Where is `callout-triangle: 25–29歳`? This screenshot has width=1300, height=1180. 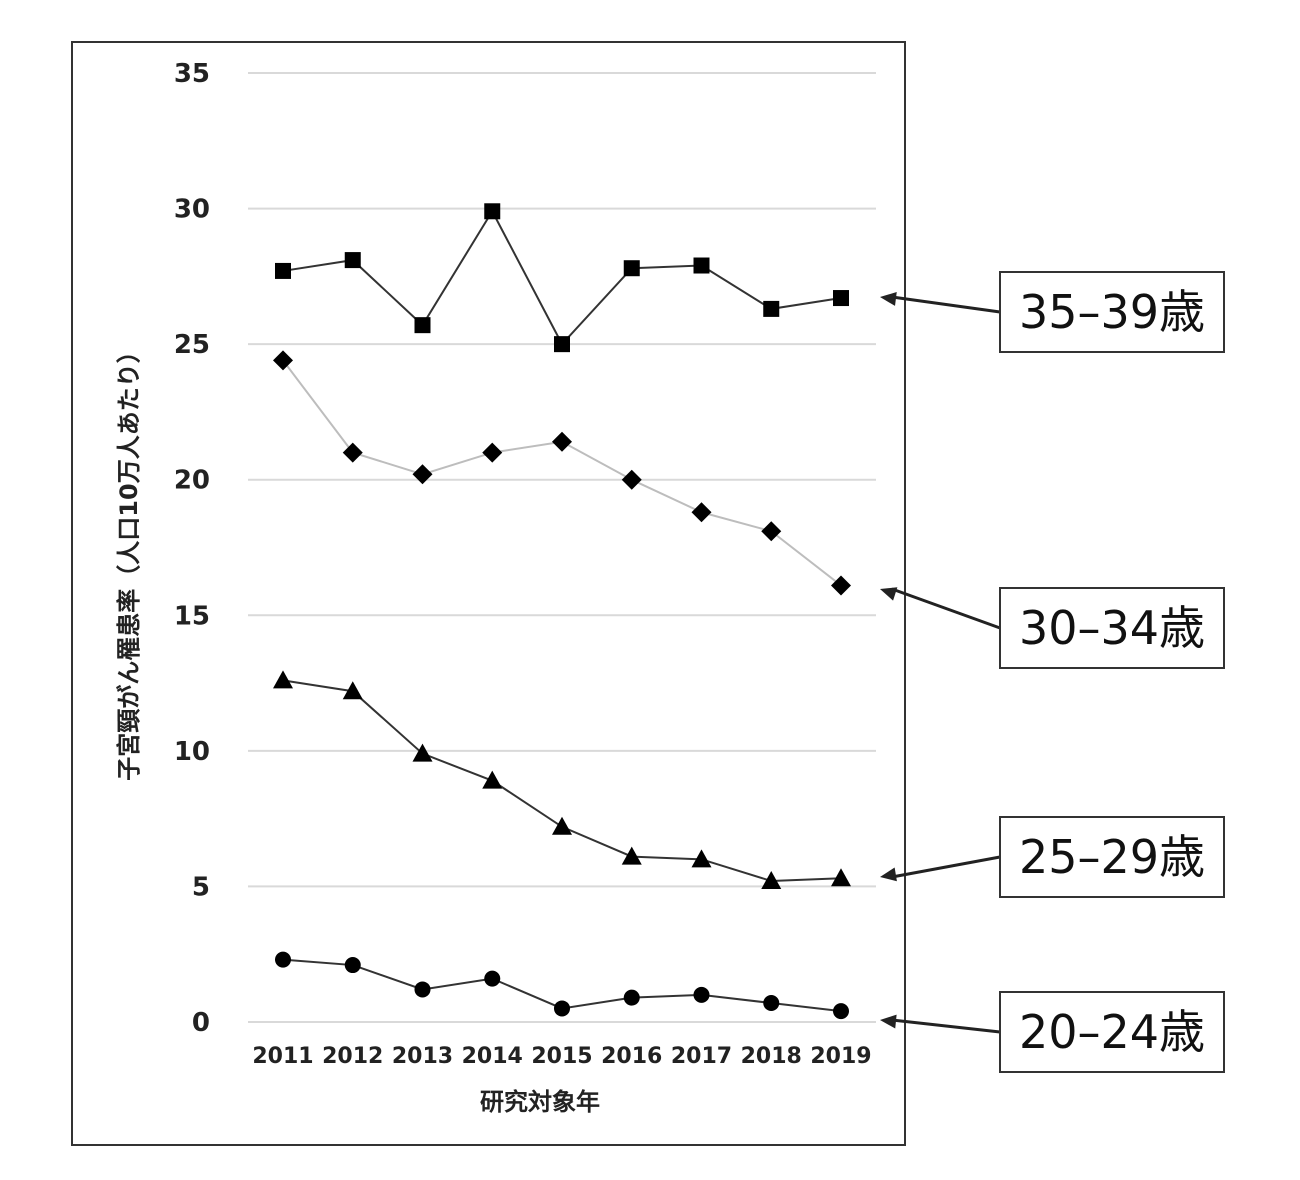
callout-triangle: 25–29歳 is located at coordinates (1052, 857).